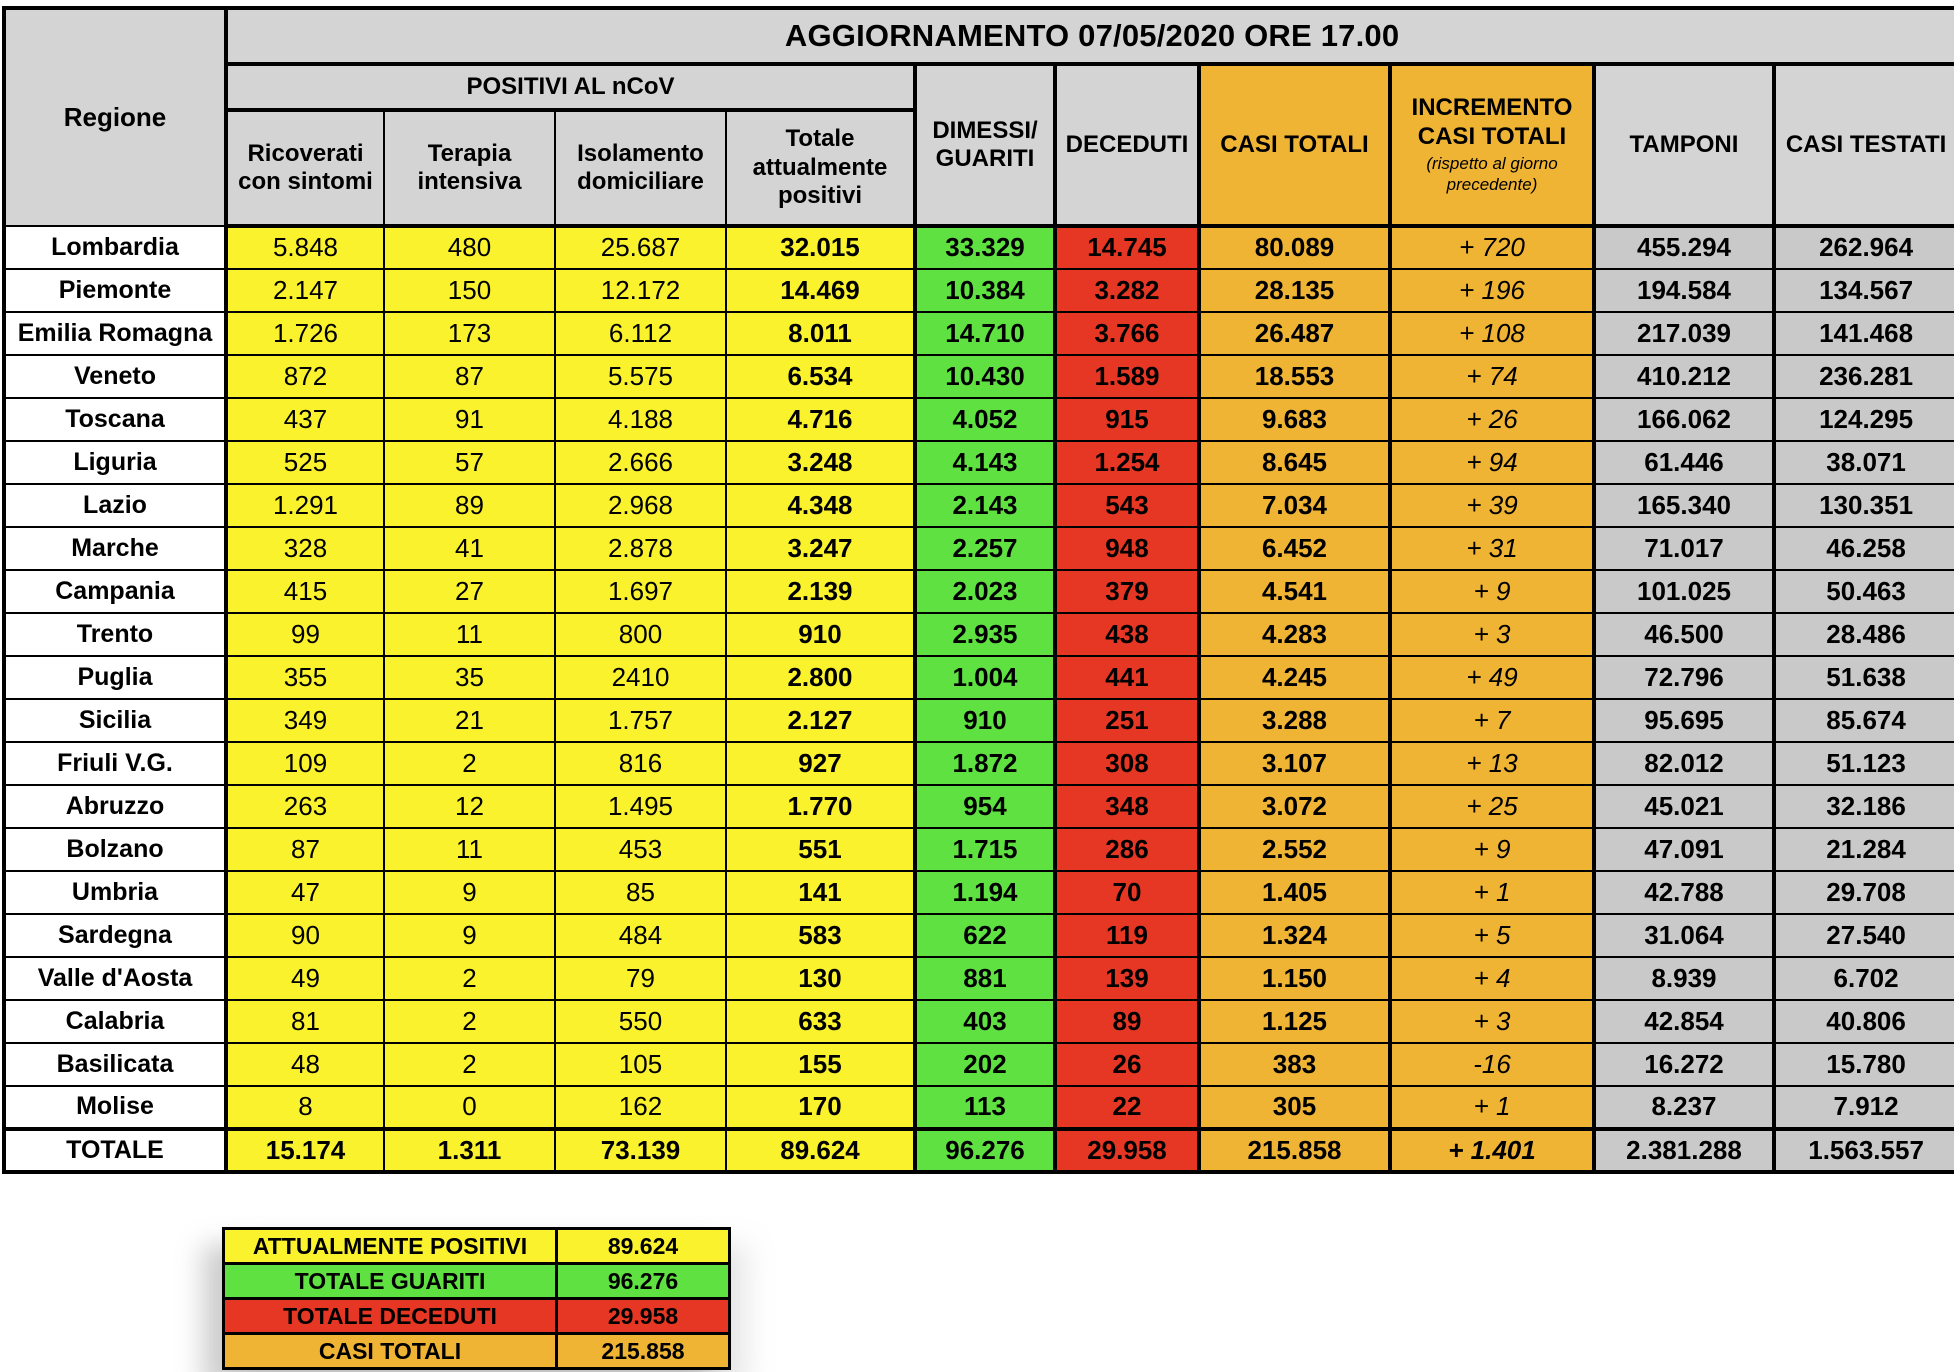 The width and height of the screenshot is (1954, 1372). What do you see at coordinates (115, 333) in the screenshot?
I see `region-name: Emilia Romagna` at bounding box center [115, 333].